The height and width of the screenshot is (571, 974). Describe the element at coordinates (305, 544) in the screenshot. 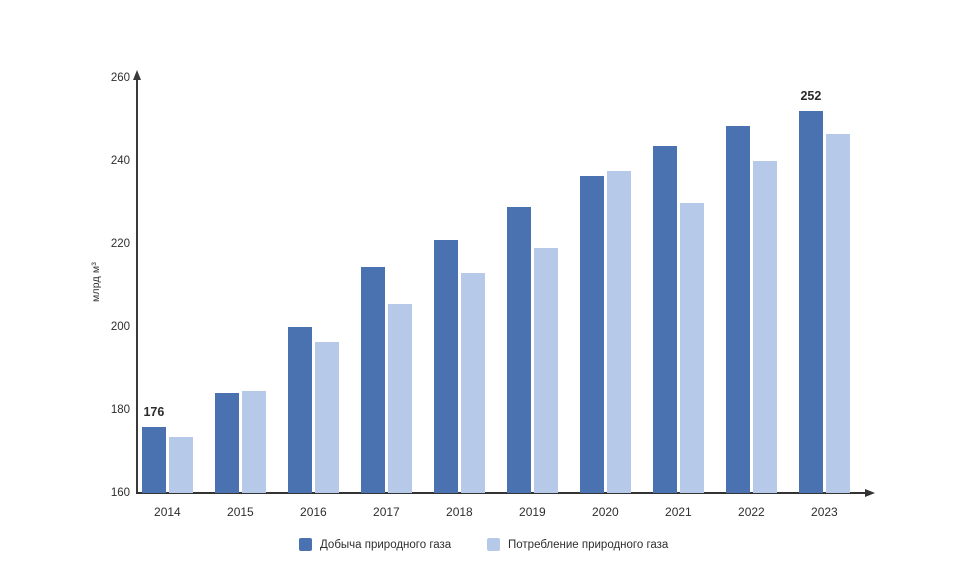

I see `legend-swatch-production` at that location.